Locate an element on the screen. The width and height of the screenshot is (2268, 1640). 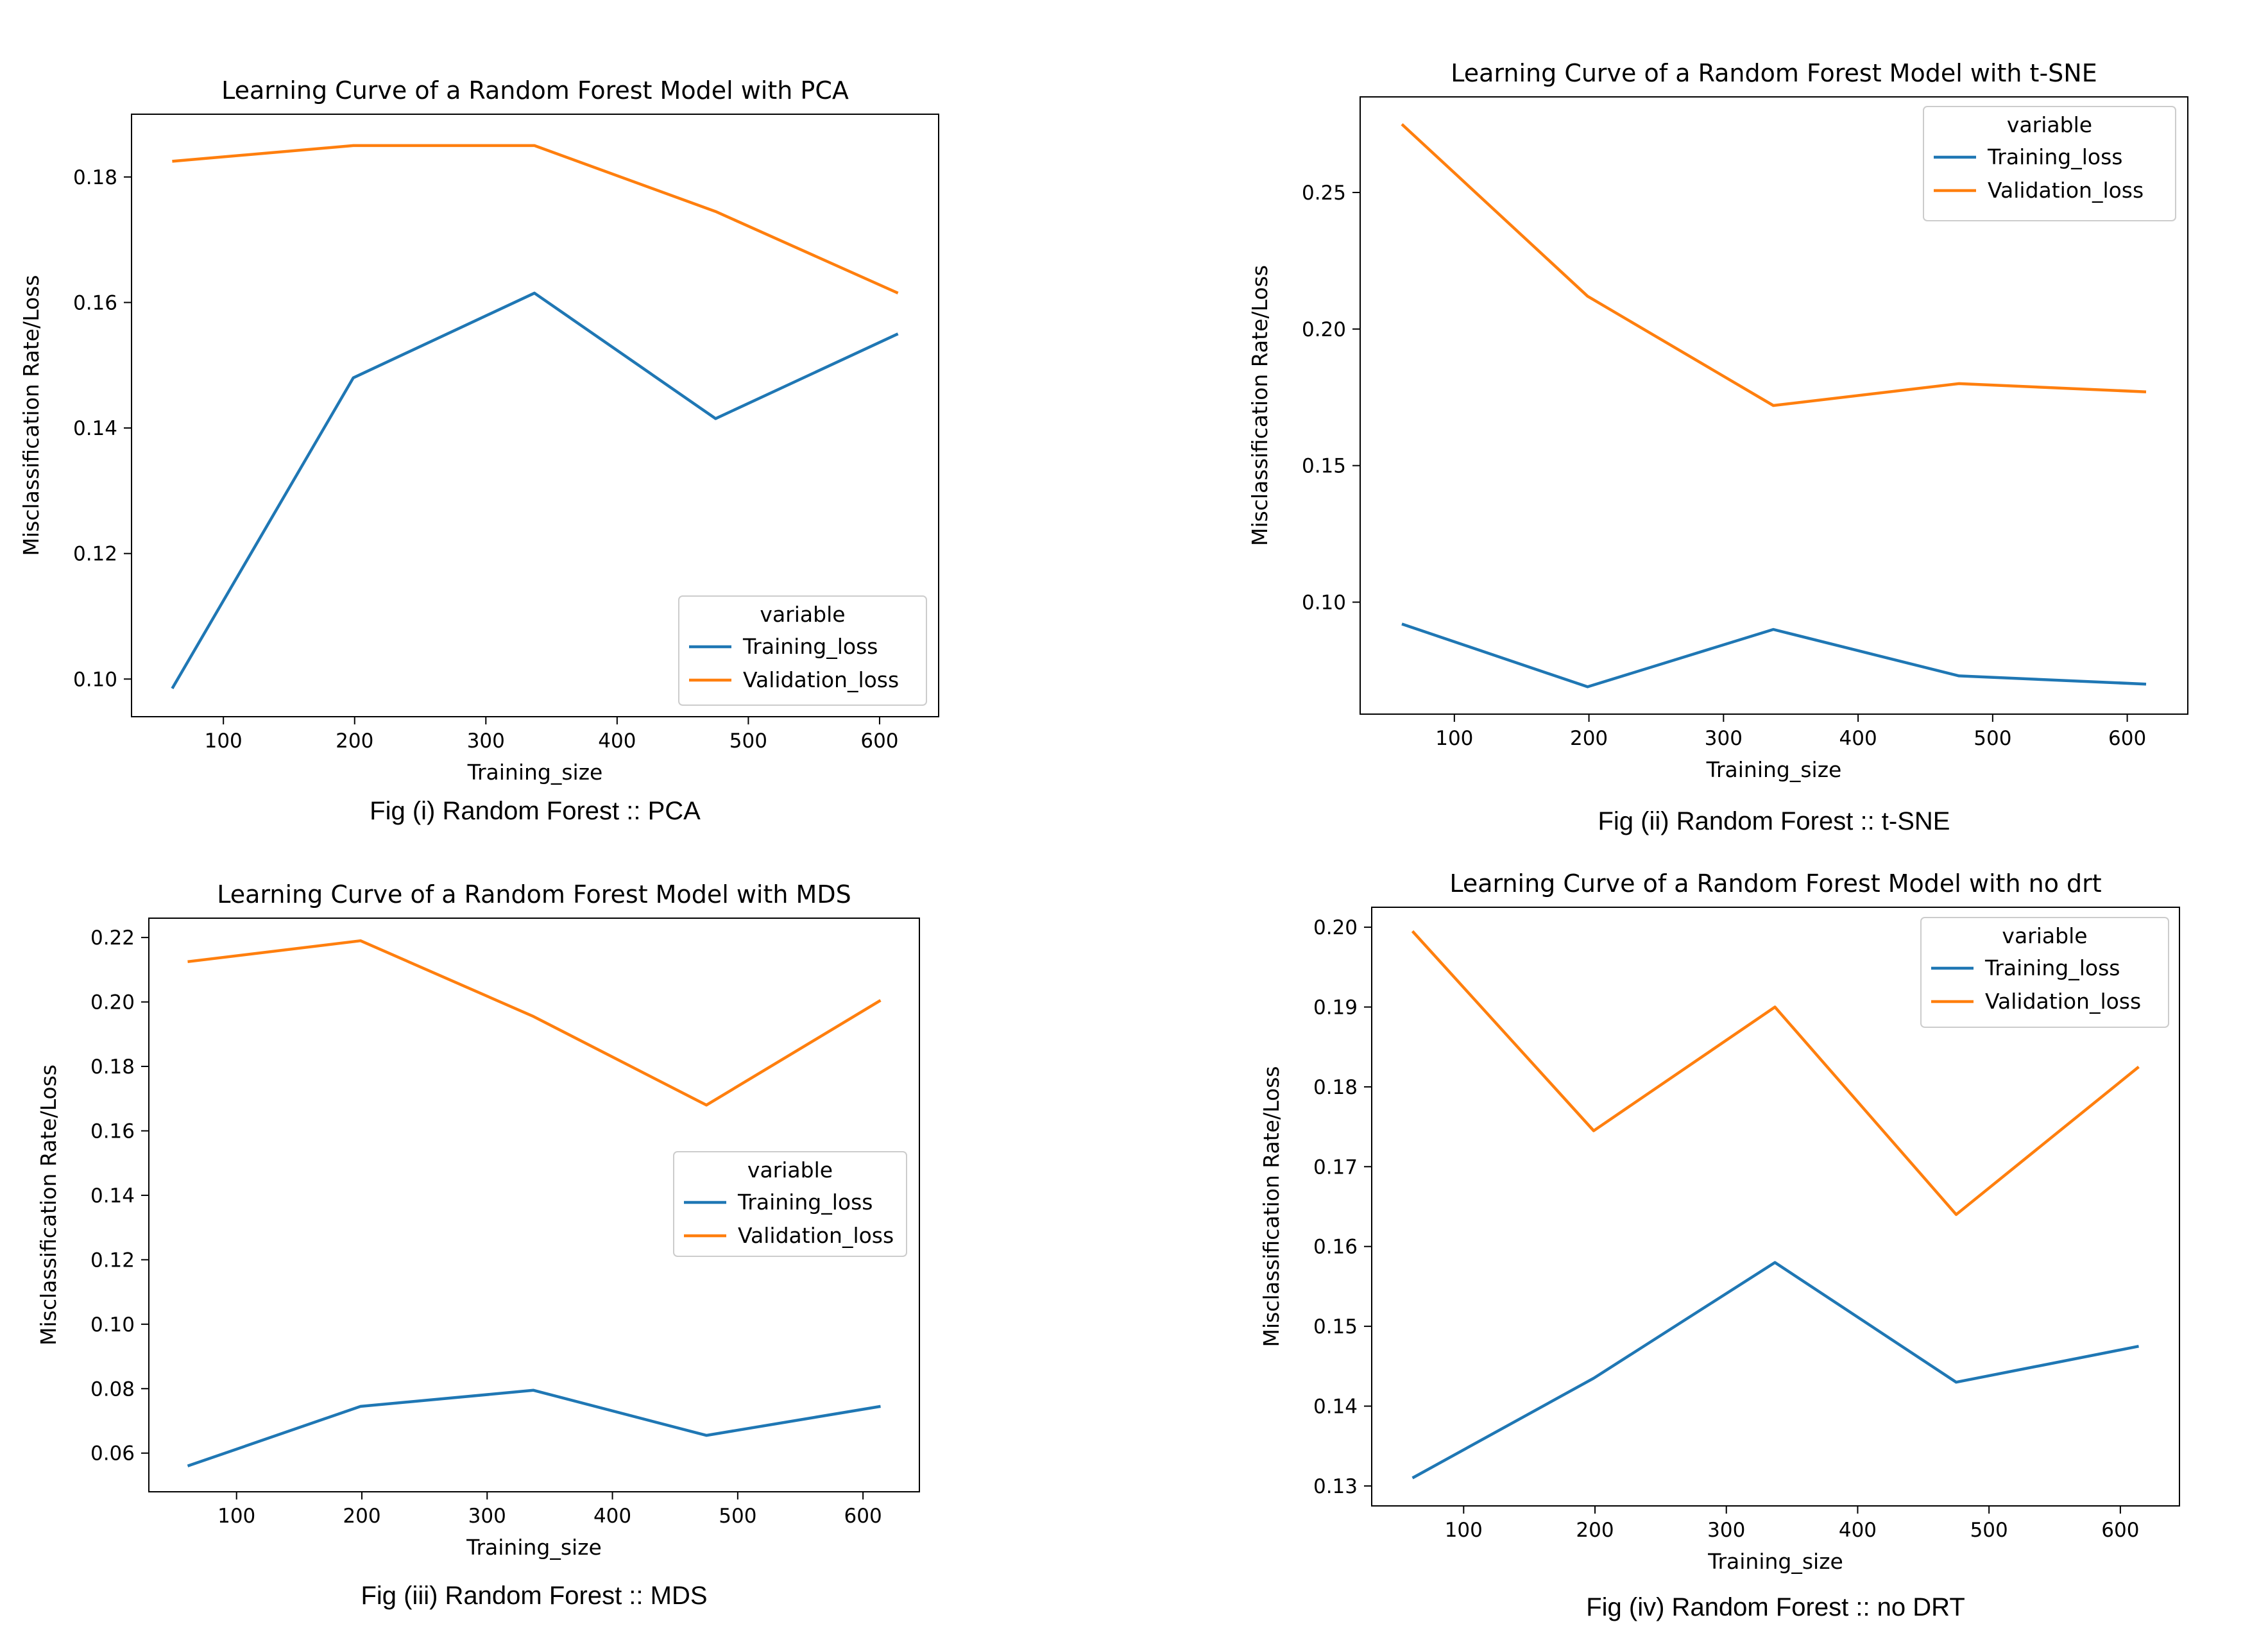
y-tick-label: 0.08 is located at coordinates (112, 1390).